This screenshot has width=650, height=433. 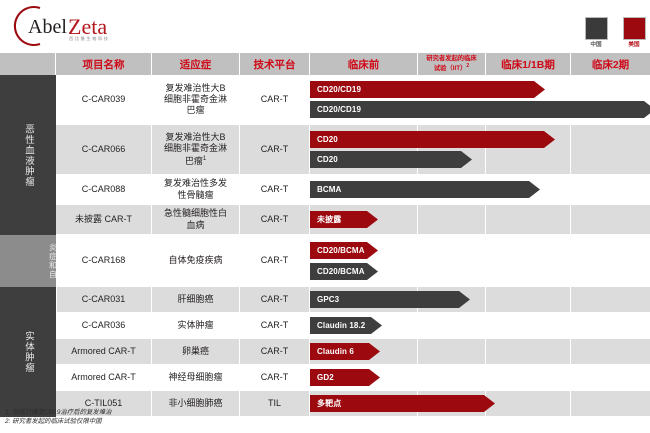 I want to click on legend-label-usa: 美国, so click(x=634, y=45).